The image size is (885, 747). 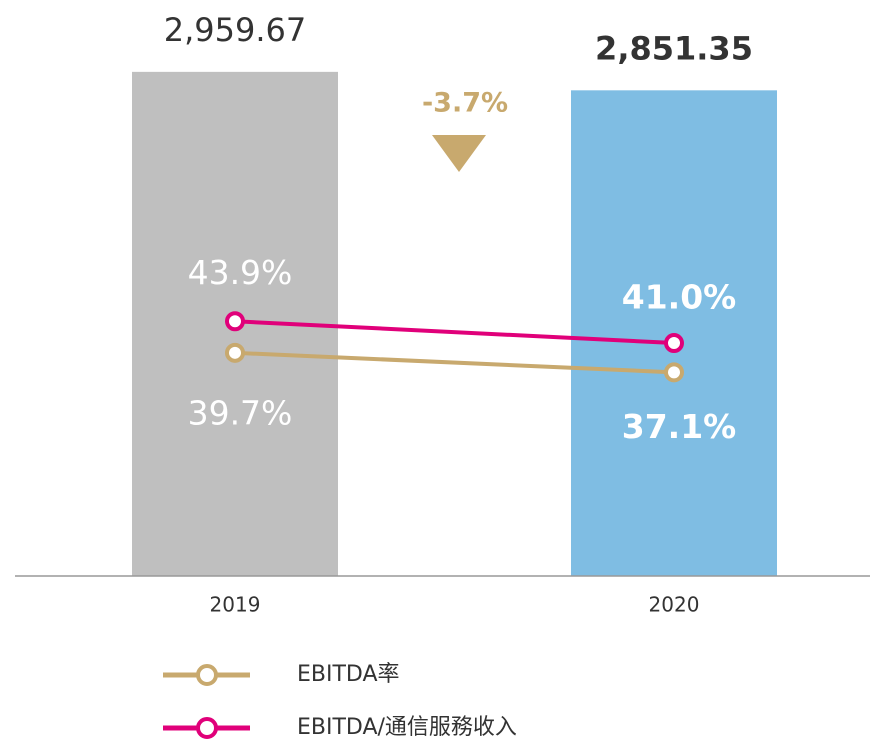 I want to click on legend-label: EBITDA/通信服務收入, so click(x=407, y=727).